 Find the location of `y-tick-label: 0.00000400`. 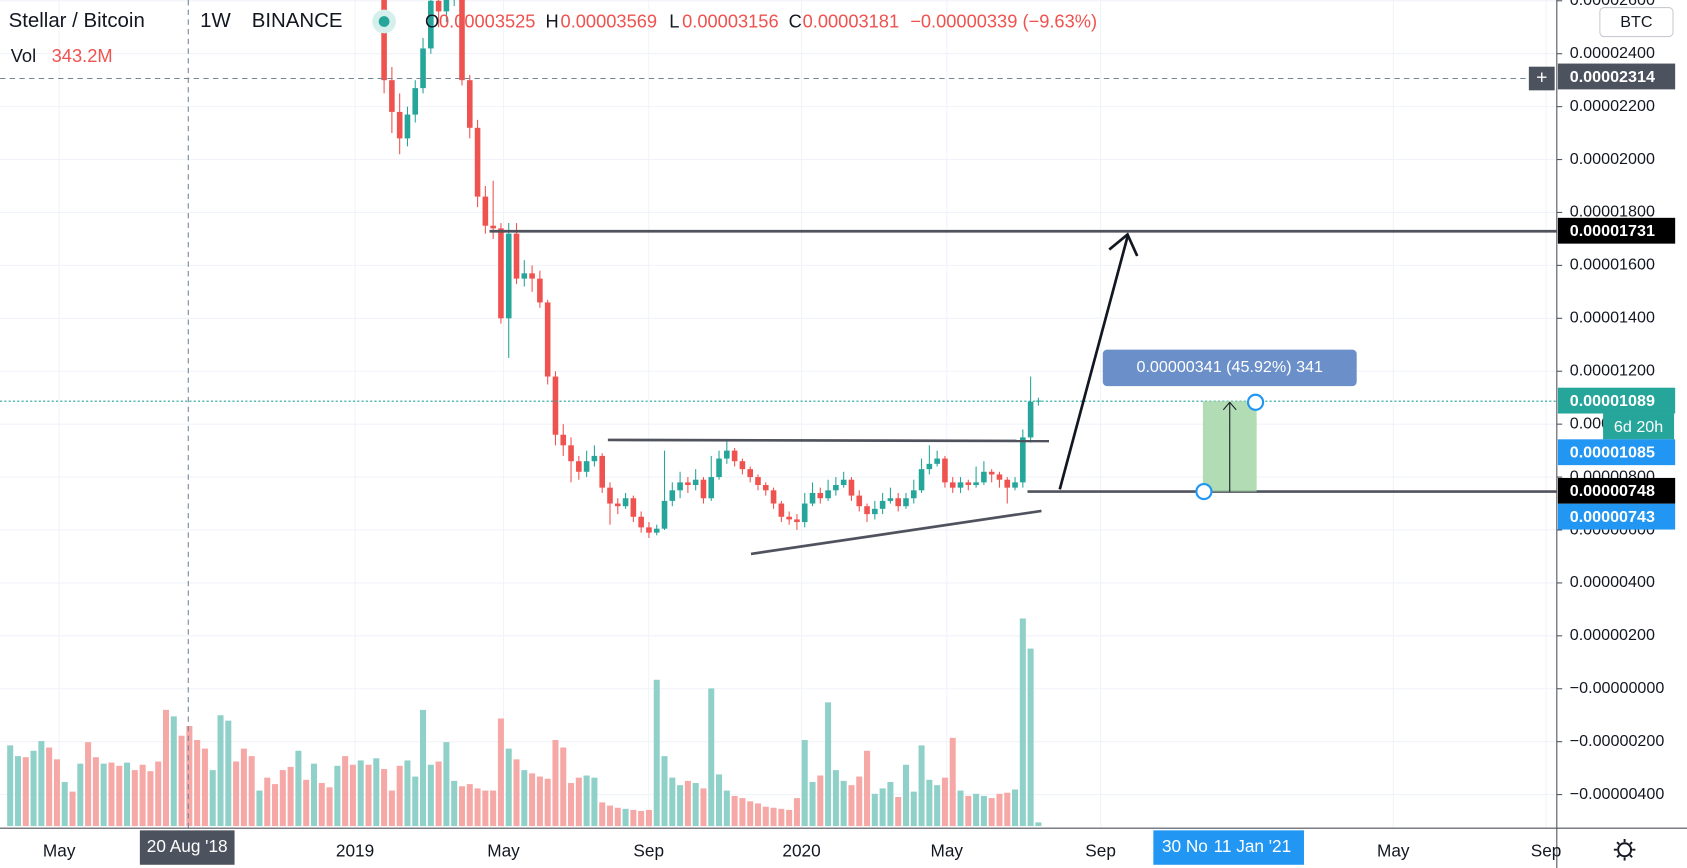

y-tick-label: 0.00000400 is located at coordinates (1612, 582).